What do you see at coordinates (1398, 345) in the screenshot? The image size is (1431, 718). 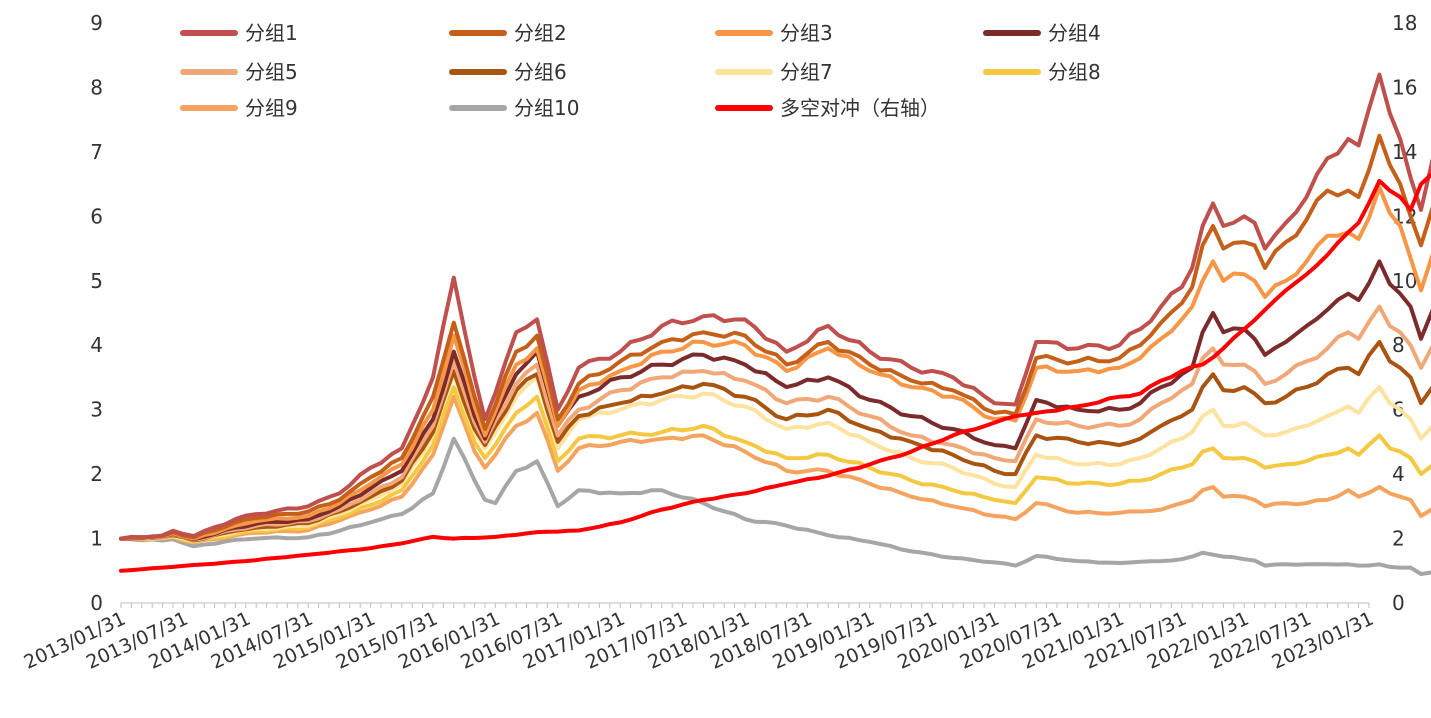 I see `y-right-tick-label: 8` at bounding box center [1398, 345].